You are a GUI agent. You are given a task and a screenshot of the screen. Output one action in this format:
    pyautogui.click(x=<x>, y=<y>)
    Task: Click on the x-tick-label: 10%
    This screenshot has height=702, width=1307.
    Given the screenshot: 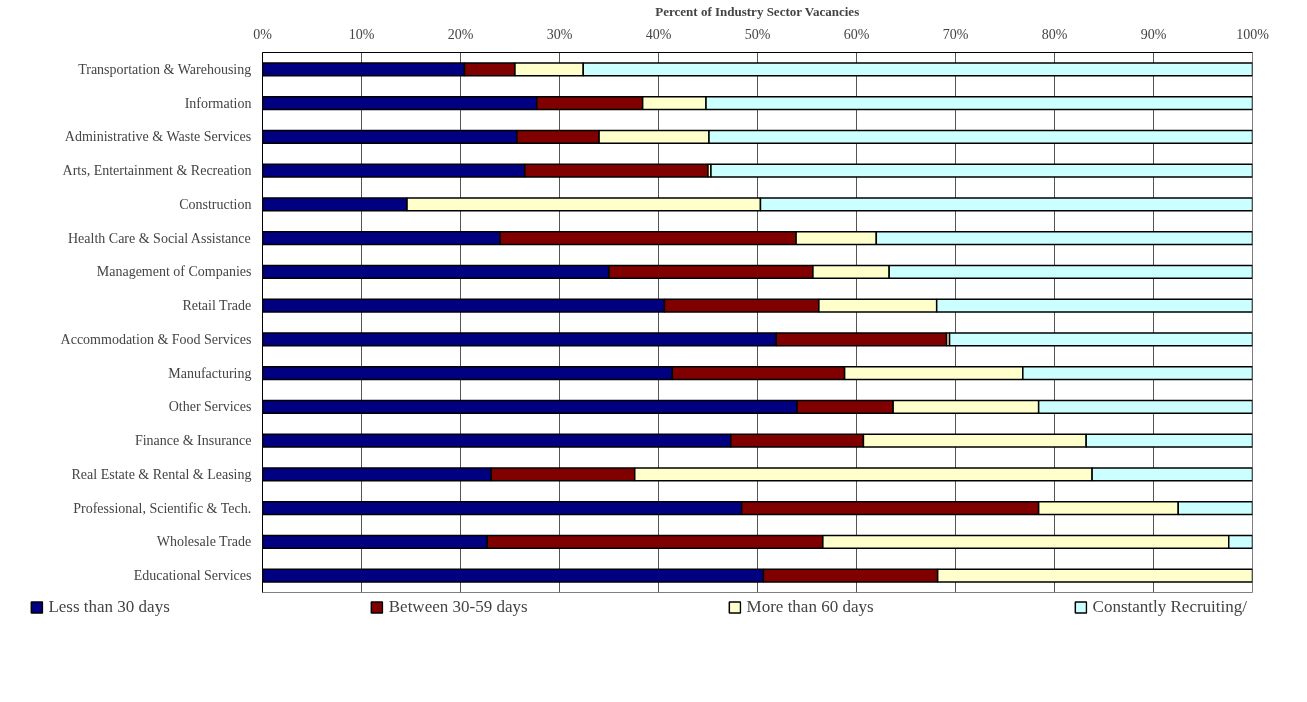 What is the action you would take?
    pyautogui.click(x=361, y=34)
    